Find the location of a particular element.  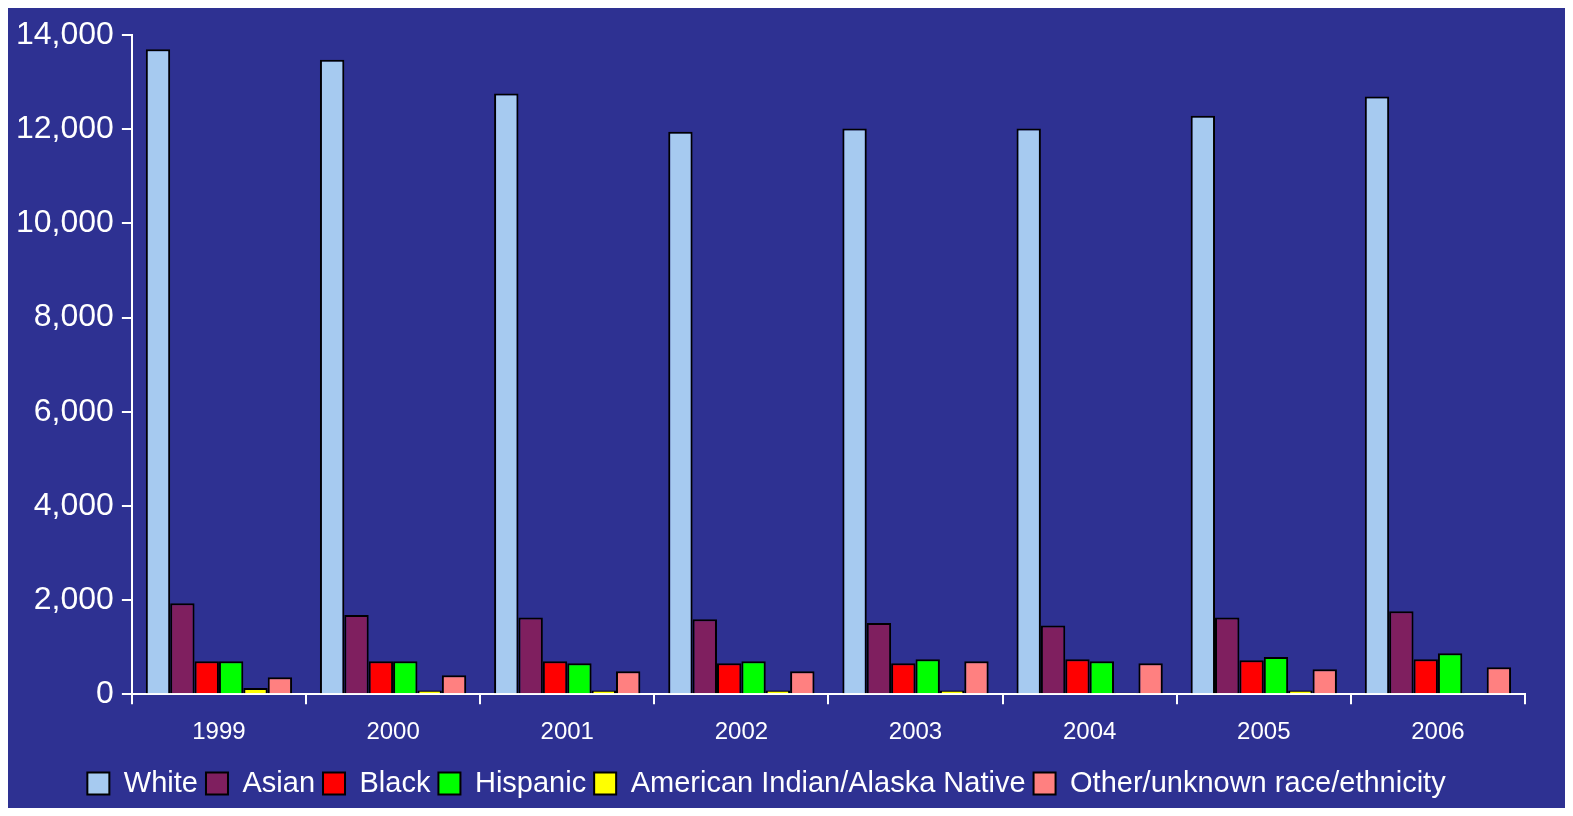

y-tick-label: 8,000 is located at coordinates (73, 315).